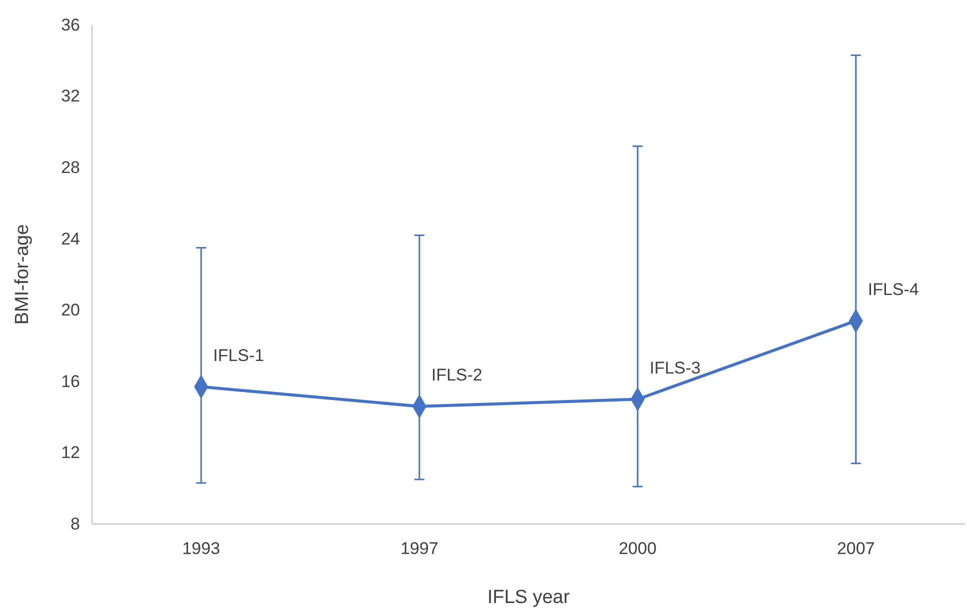  I want to click on annotation: IFLS-4, so click(893, 289).